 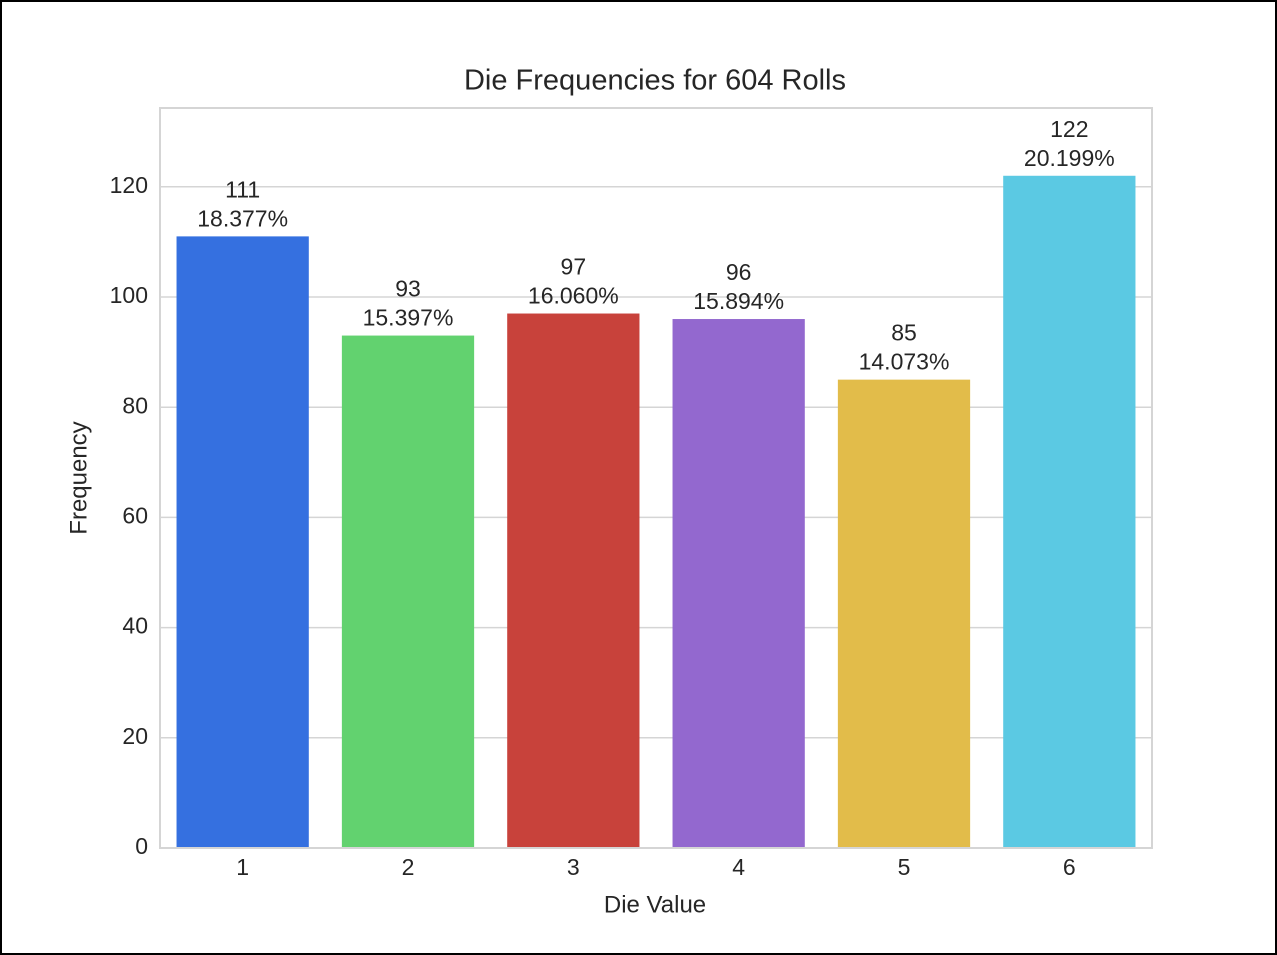 What do you see at coordinates (141, 846) in the screenshot?
I see `y-tick-label: 0` at bounding box center [141, 846].